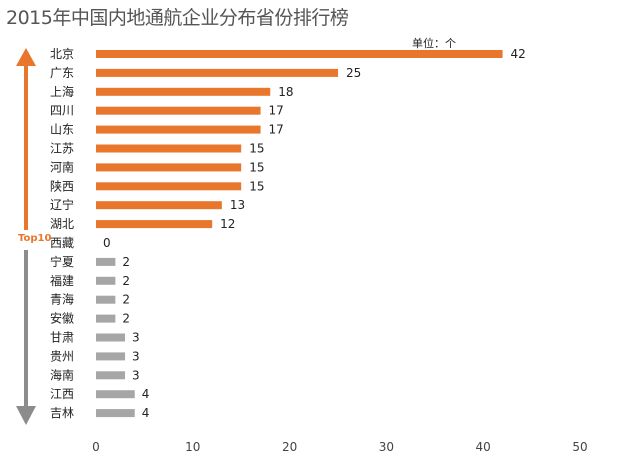 This screenshot has width=640, height=463. I want to click on value-label: 0, so click(107, 243).